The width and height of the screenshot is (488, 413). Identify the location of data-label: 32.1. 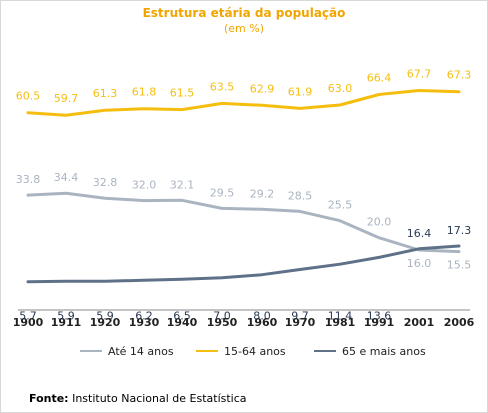
(182, 184).